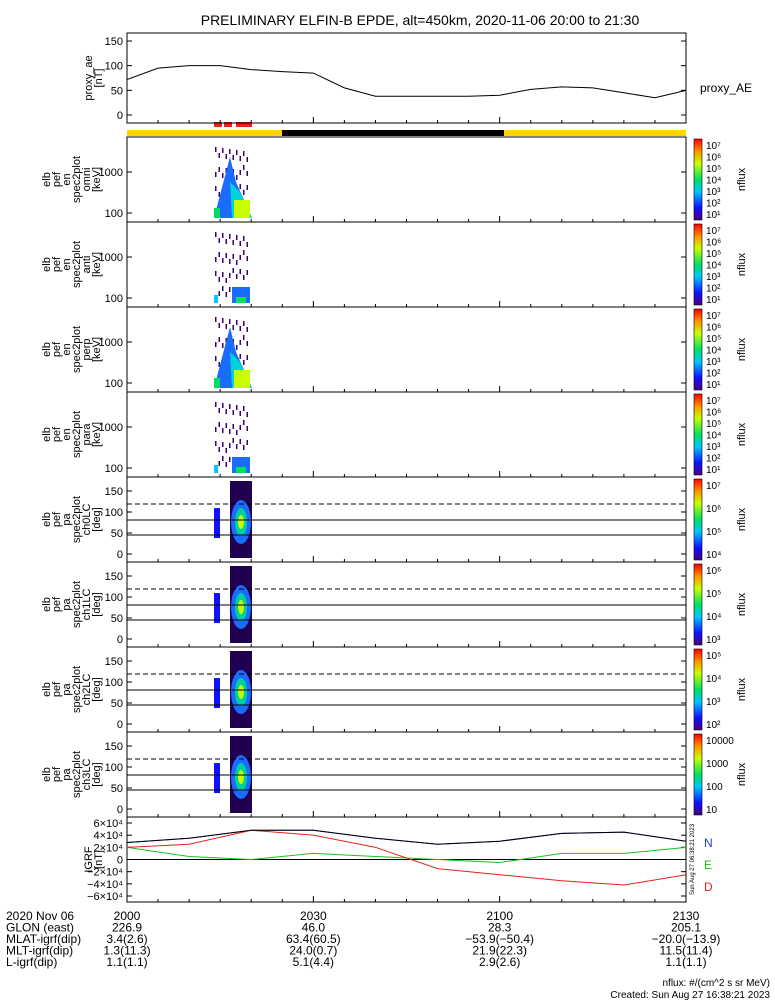 The width and height of the screenshot is (775, 1000). Describe the element at coordinates (87, 520) in the screenshot. I see `ylabel-line: ch0LC` at that location.